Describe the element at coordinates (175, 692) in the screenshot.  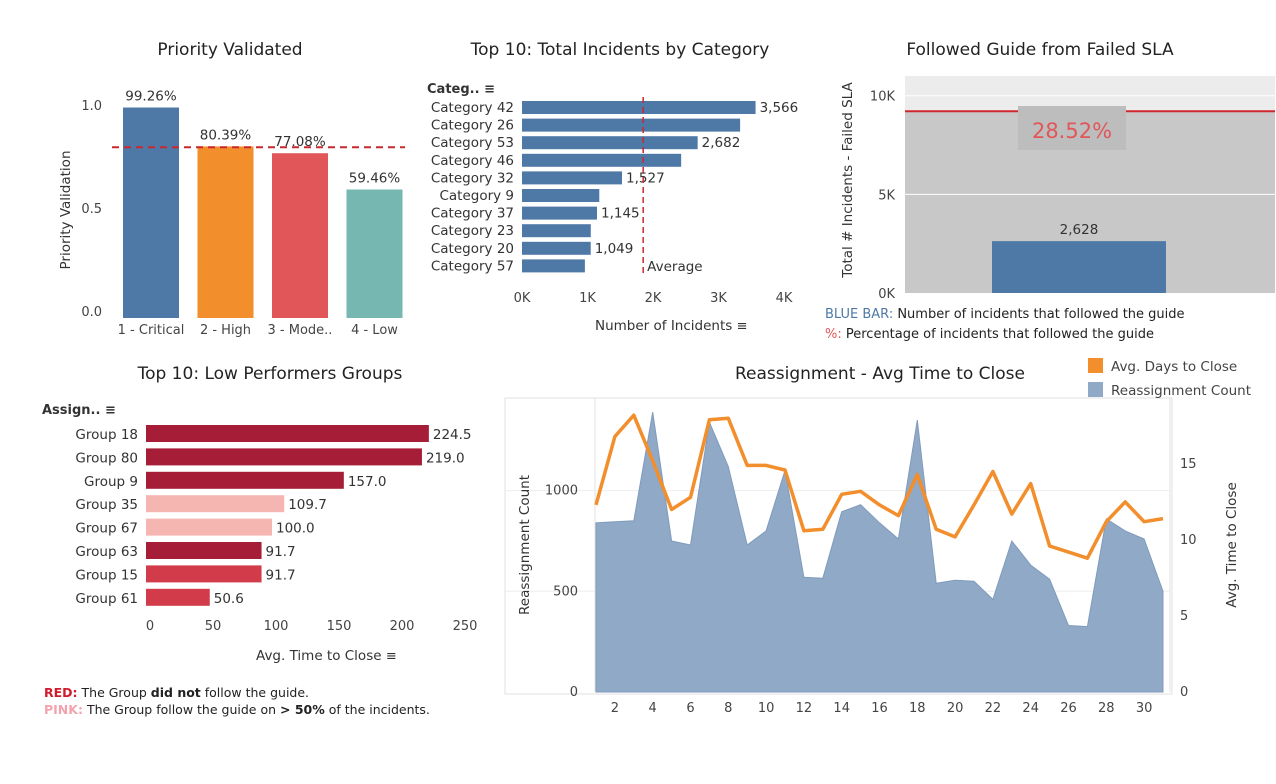
I see `groups-note-red-bold: did not` at that location.